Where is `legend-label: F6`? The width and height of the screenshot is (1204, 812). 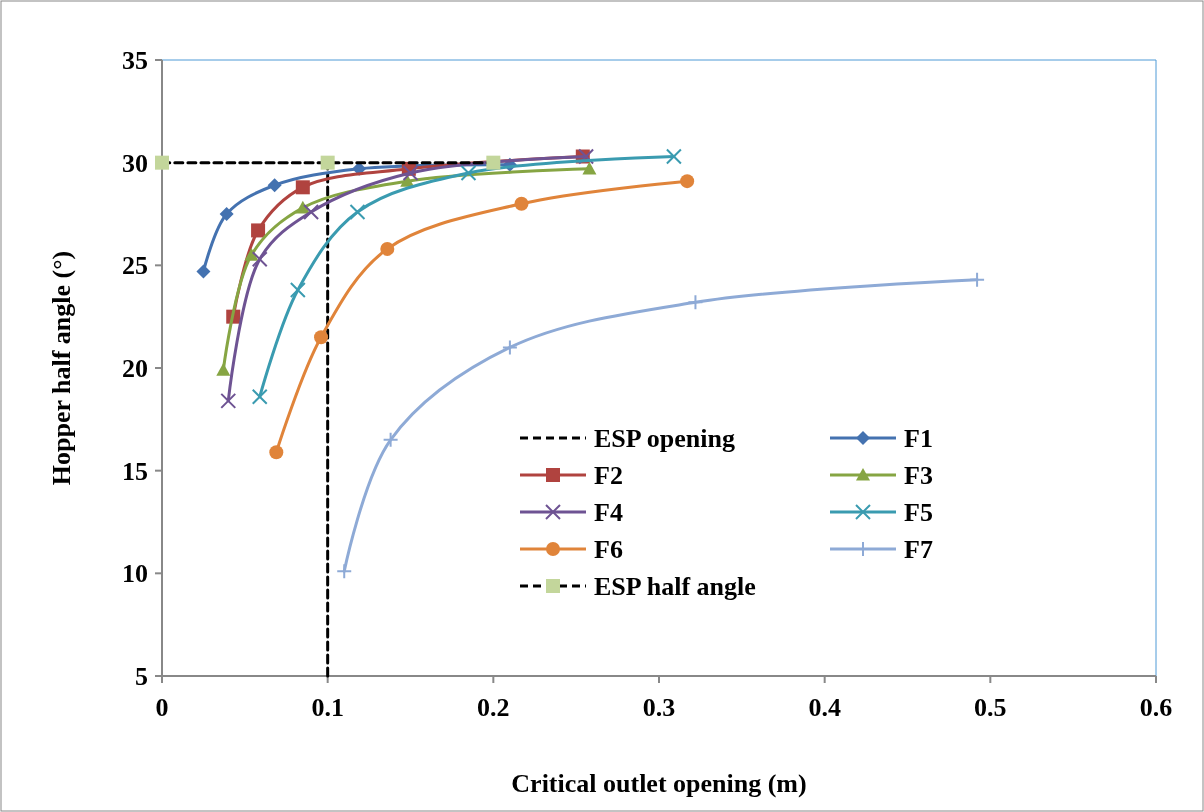 legend-label: F6 is located at coordinates (608, 550).